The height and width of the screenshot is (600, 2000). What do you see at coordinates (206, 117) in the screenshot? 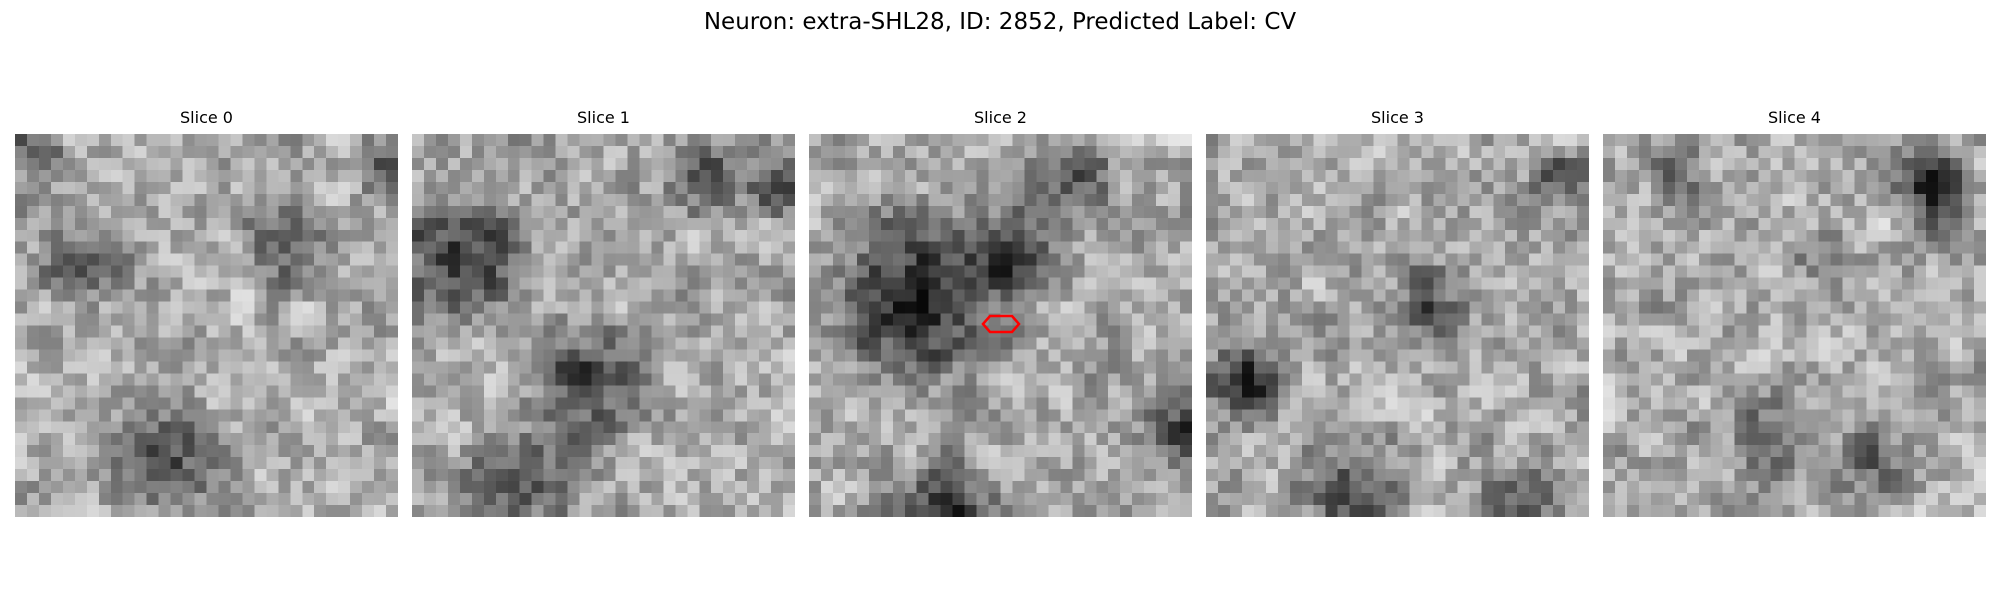
I see `slice-title: Slice 0` at bounding box center [206, 117].